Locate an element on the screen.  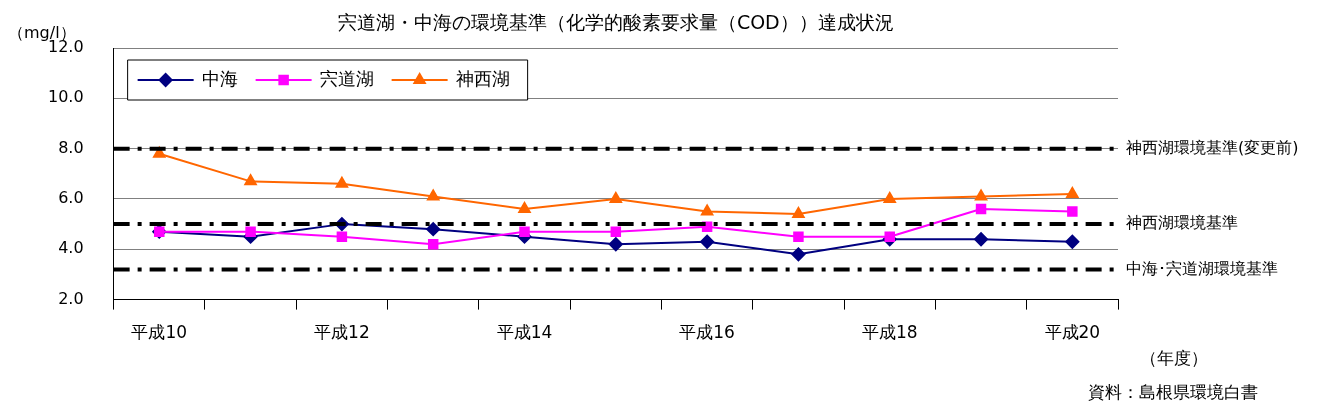
x-axis-title: （年度） is located at coordinates (1174, 358).